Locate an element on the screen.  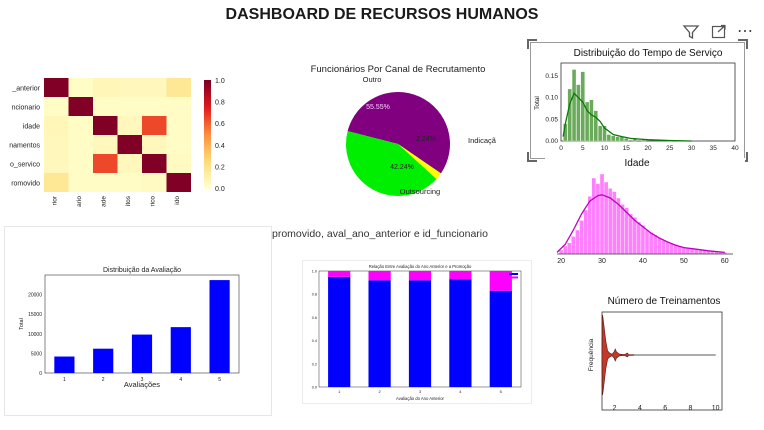
tenure-x-tick: 20 is located at coordinates (648, 148).